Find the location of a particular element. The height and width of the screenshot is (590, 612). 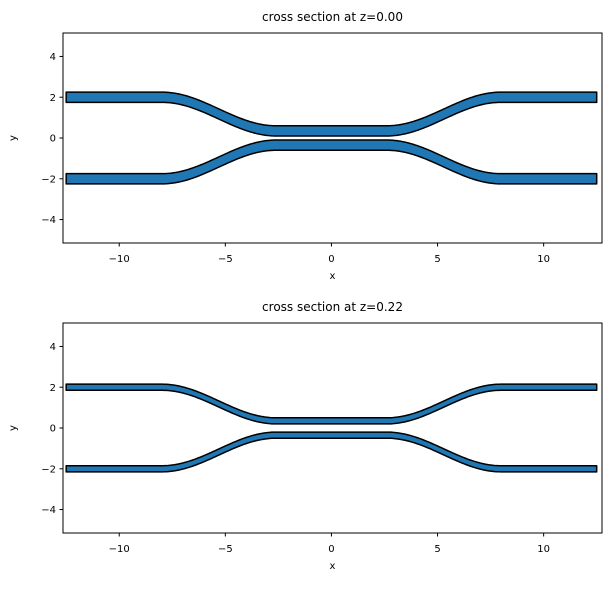

subplot2-title: cross section at z=0.22 is located at coordinates (332, 307).